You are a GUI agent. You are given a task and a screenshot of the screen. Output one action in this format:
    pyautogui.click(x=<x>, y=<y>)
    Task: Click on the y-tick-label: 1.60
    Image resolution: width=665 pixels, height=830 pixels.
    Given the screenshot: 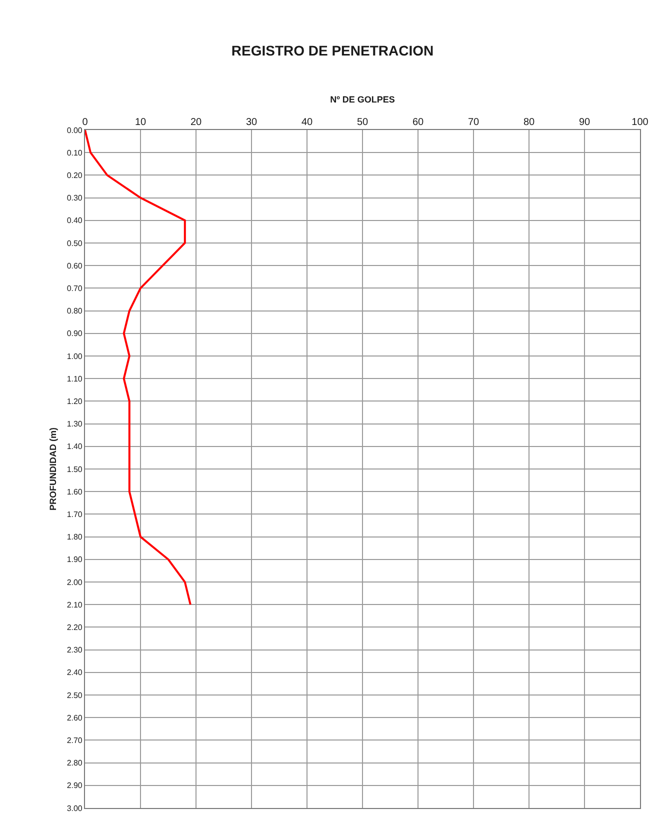 What is the action you would take?
    pyautogui.click(x=74, y=491)
    